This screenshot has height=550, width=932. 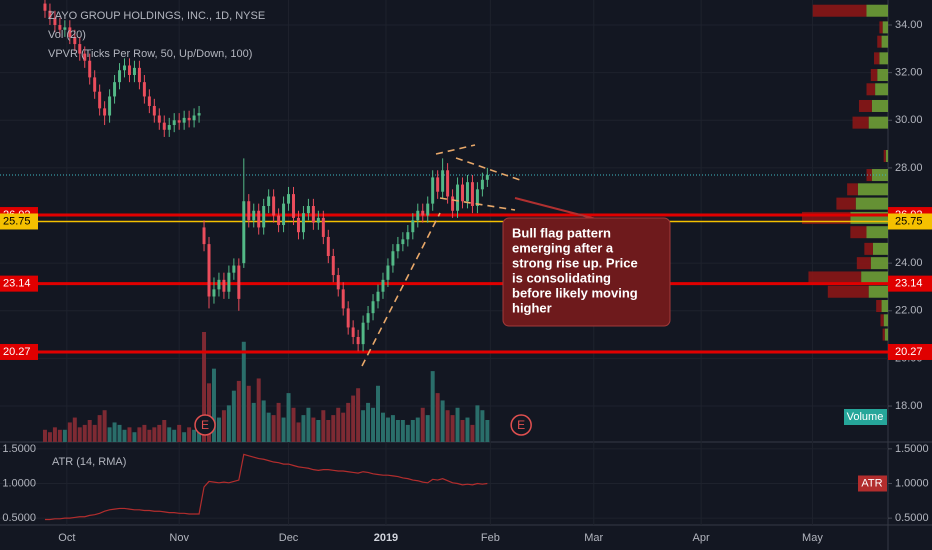 What do you see at coordinates (179, 538) in the screenshot?
I see `x-tick-label: Nov` at bounding box center [179, 538].